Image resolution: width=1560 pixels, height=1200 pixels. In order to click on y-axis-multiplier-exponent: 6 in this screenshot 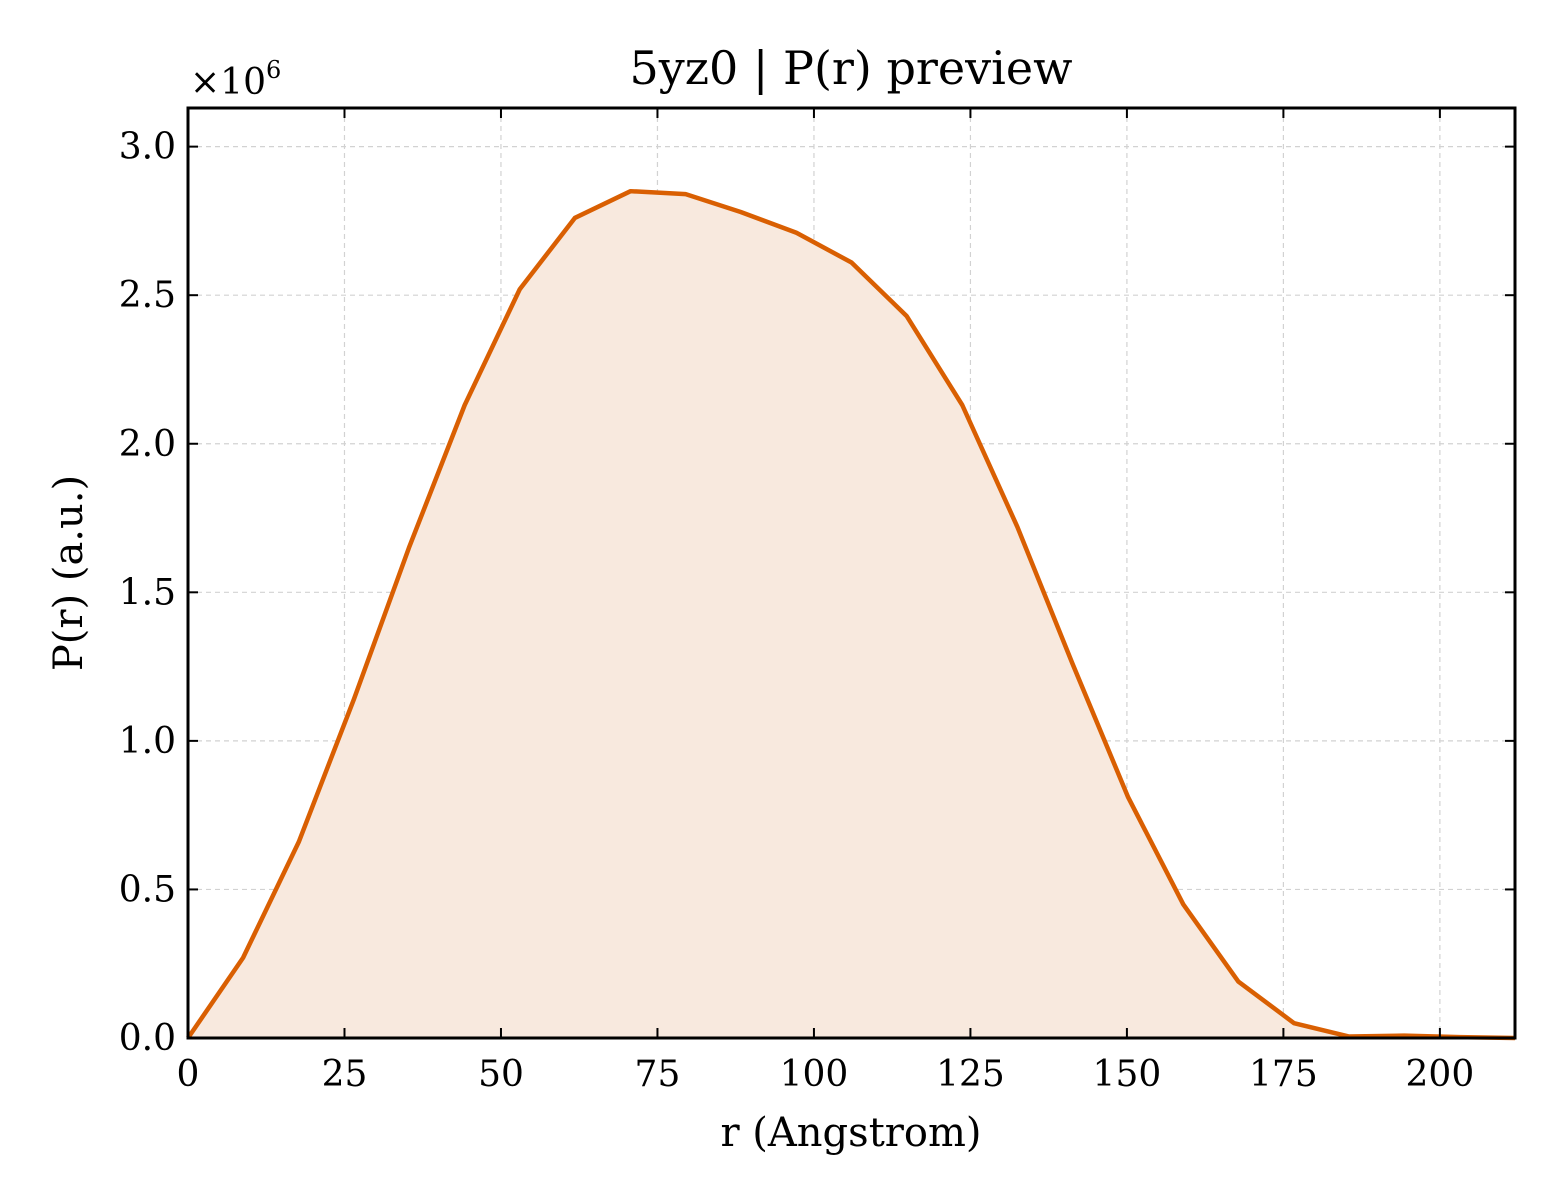, I will do `click(273, 70)`.